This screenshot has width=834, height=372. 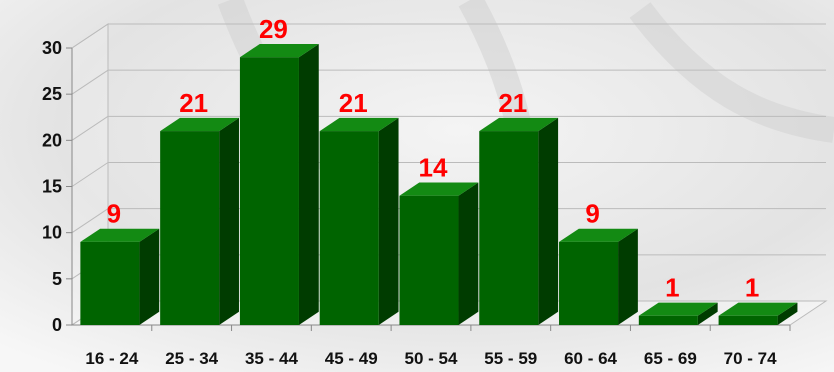 What do you see at coordinates (52, 94) in the screenshot?
I see `y-tick-label: 25` at bounding box center [52, 94].